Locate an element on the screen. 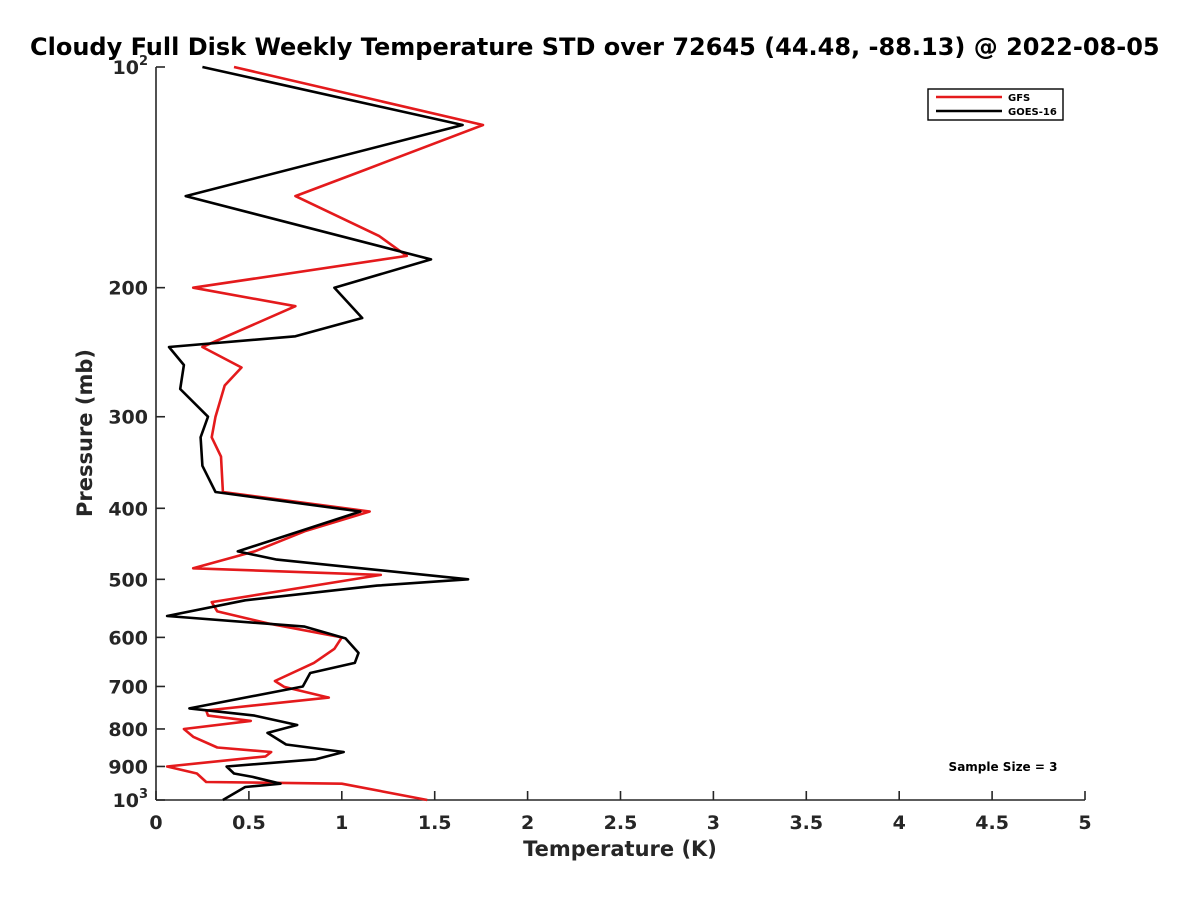 This screenshot has width=1200, height=900. y-tick-label: 700 is located at coordinates (128, 687).